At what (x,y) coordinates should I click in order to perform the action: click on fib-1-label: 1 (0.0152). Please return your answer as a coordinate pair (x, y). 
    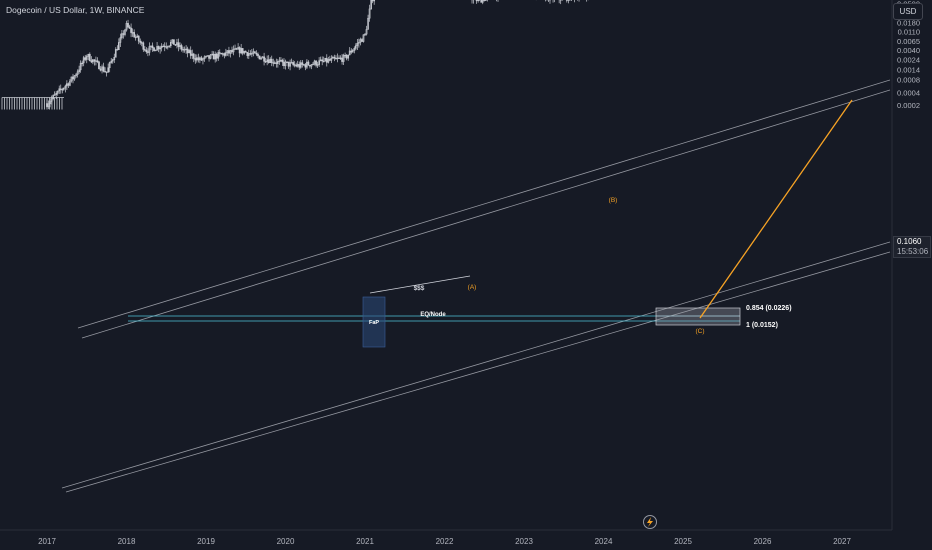
    Looking at the image, I should click on (762, 325).